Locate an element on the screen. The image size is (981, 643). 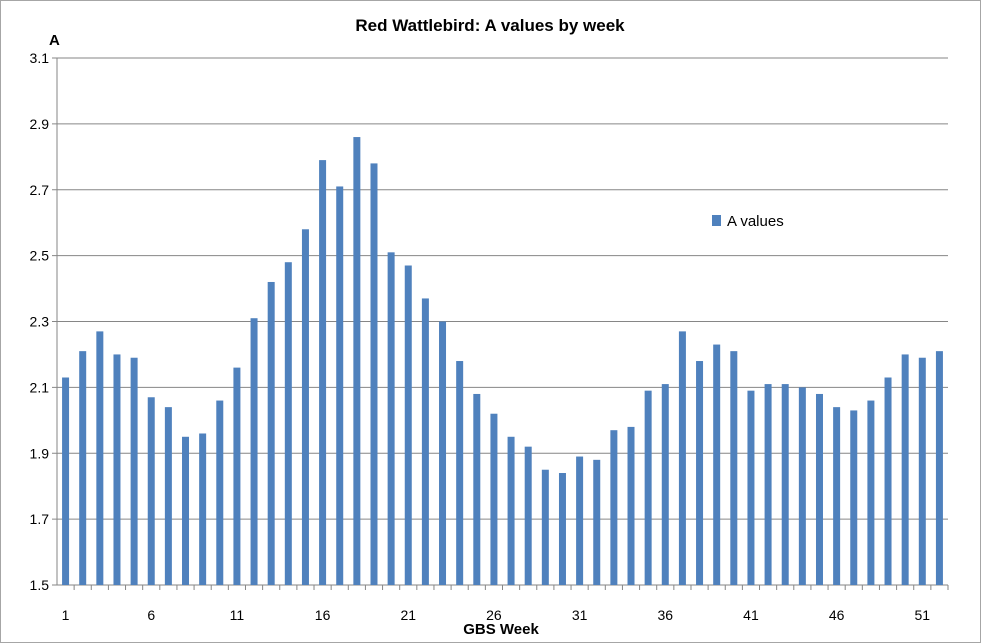
x-tick-labels: 1 6 11 16 21 26 31 36 41 46 51 is located at coordinates (496, 615).